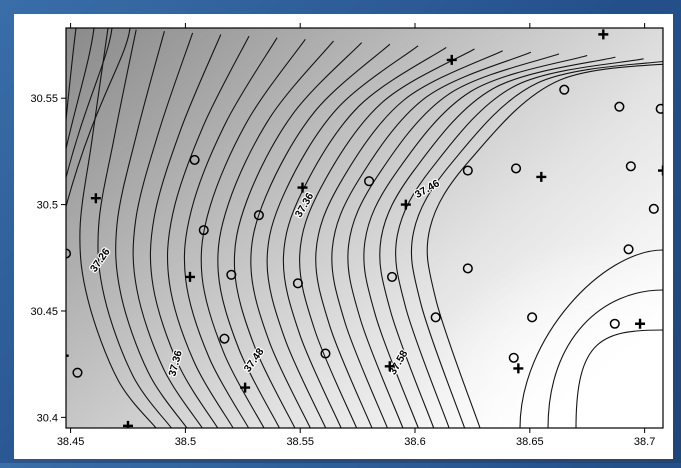 Image resolution: width=681 pixels, height=468 pixels. What do you see at coordinates (47, 418) in the screenshot?
I see `y-tick-label: 30.4` at bounding box center [47, 418].